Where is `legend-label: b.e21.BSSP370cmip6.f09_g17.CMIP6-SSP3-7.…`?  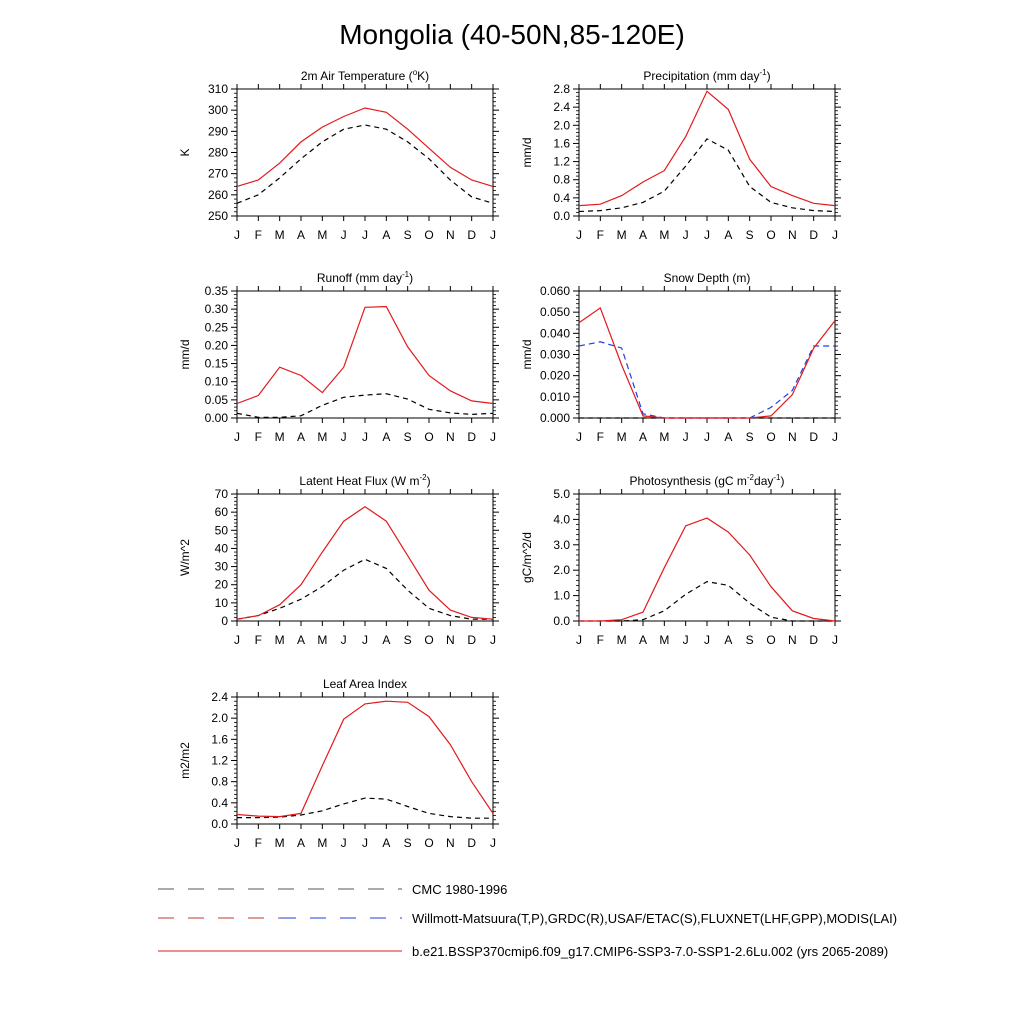
legend-label: b.e21.BSSP370cmip6.f09_g17.CMIP6-SSP3-7.… is located at coordinates (650, 951).